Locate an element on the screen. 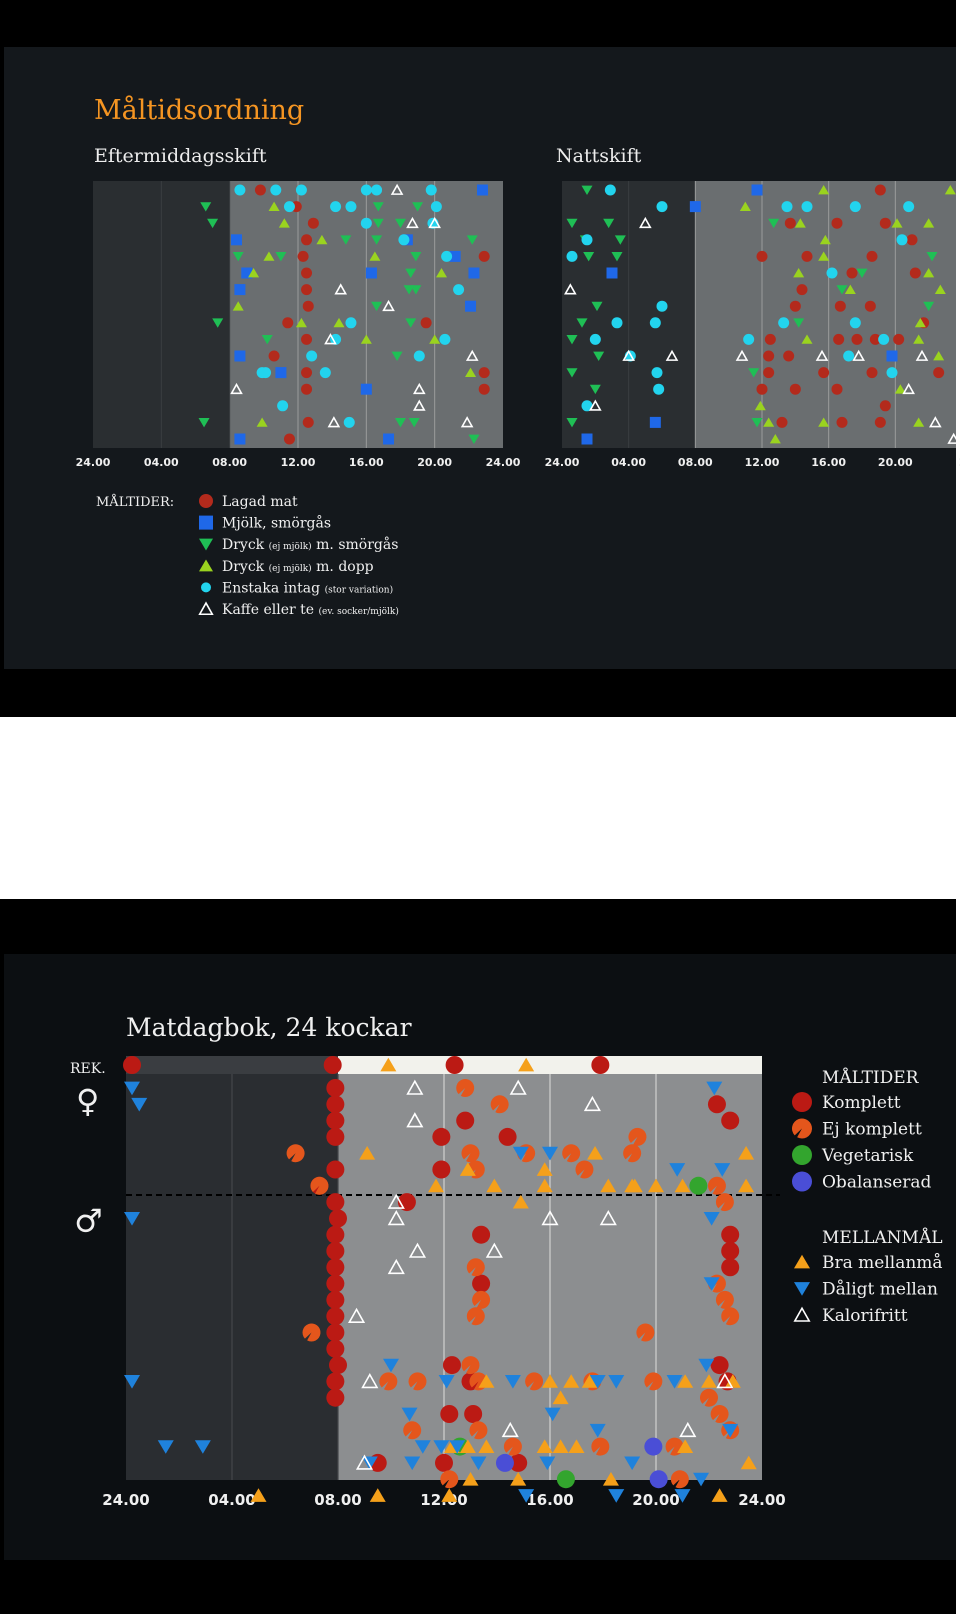 The width and height of the screenshot is (960, 1614). legend-marker-lagad is located at coordinates (206, 501).